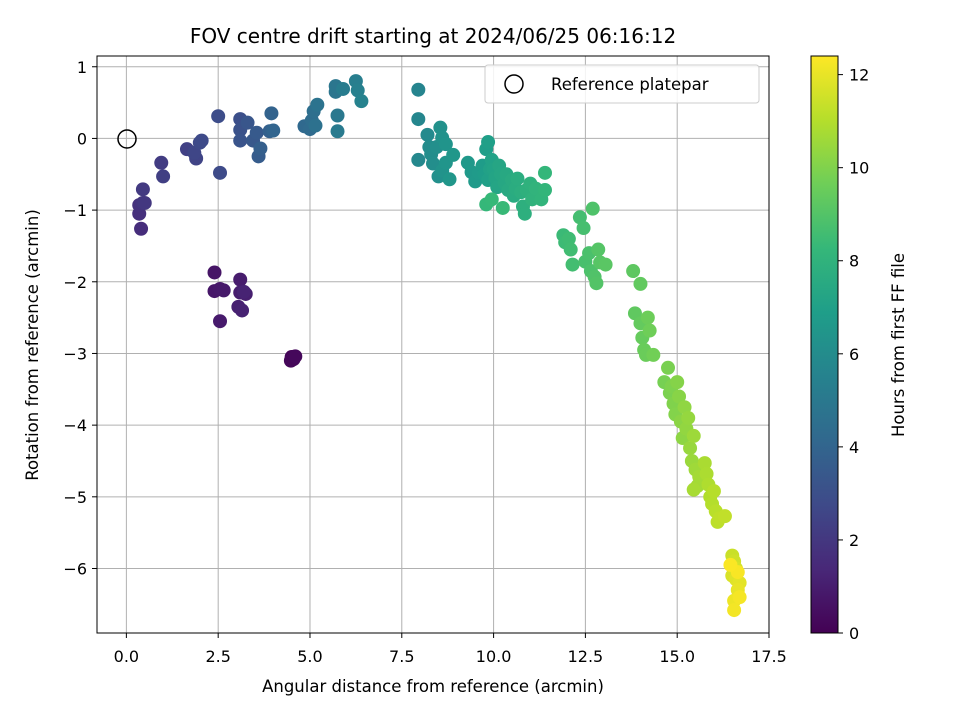 The height and width of the screenshot is (720, 960). Describe the element at coordinates (859, 168) in the screenshot. I see `colorbar-tick-label: 10` at that location.